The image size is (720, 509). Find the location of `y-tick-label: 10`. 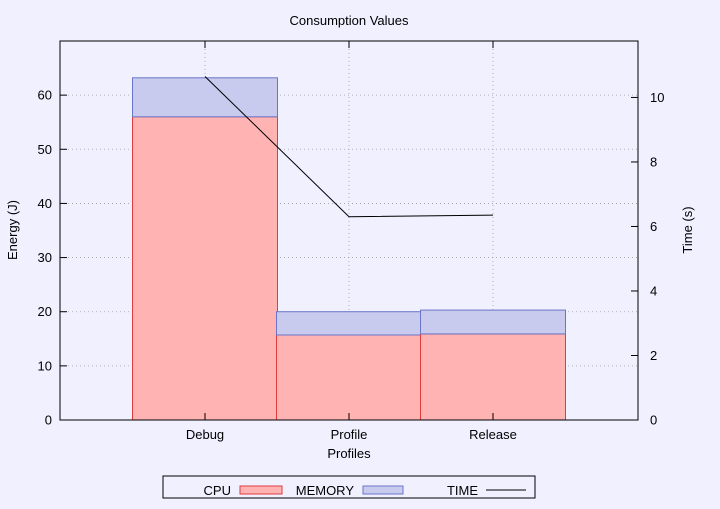

y-tick-label: 10 is located at coordinates (45, 365).